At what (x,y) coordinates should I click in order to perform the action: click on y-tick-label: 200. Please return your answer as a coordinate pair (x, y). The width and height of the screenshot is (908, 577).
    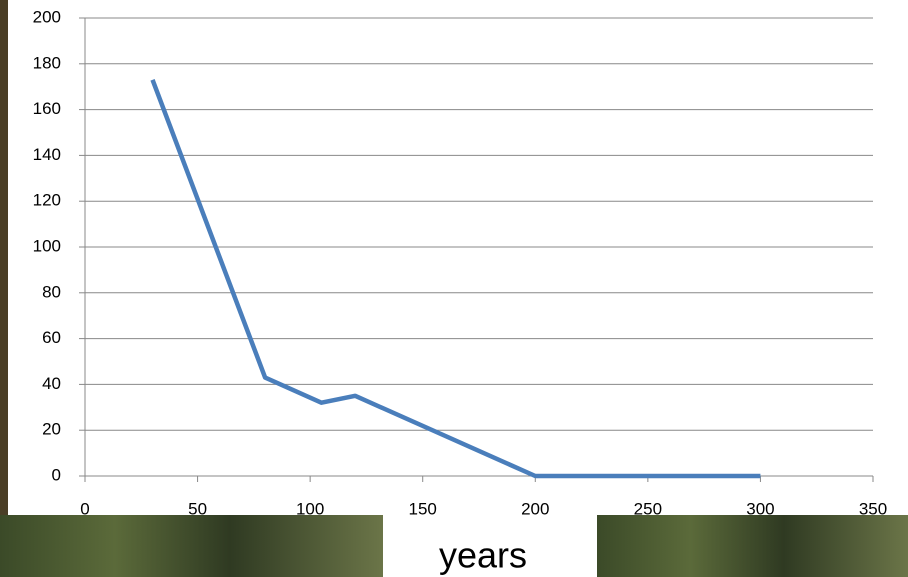
    Looking at the image, I should click on (47, 16).